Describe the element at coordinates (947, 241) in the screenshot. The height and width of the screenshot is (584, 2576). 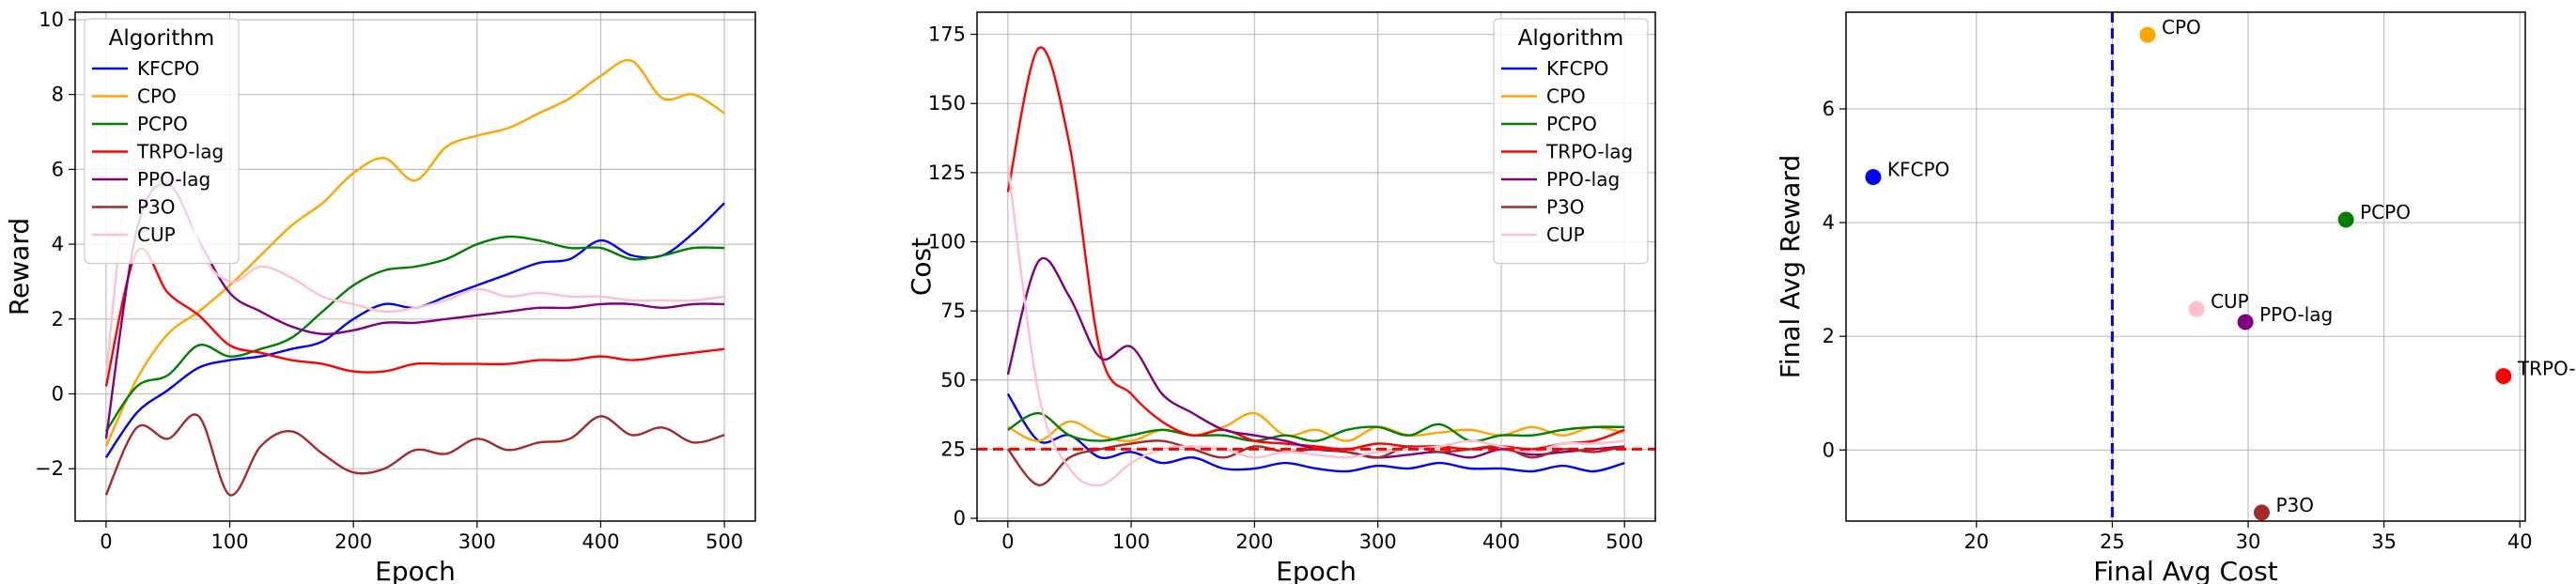
I see `y-tick-label: 100` at that location.